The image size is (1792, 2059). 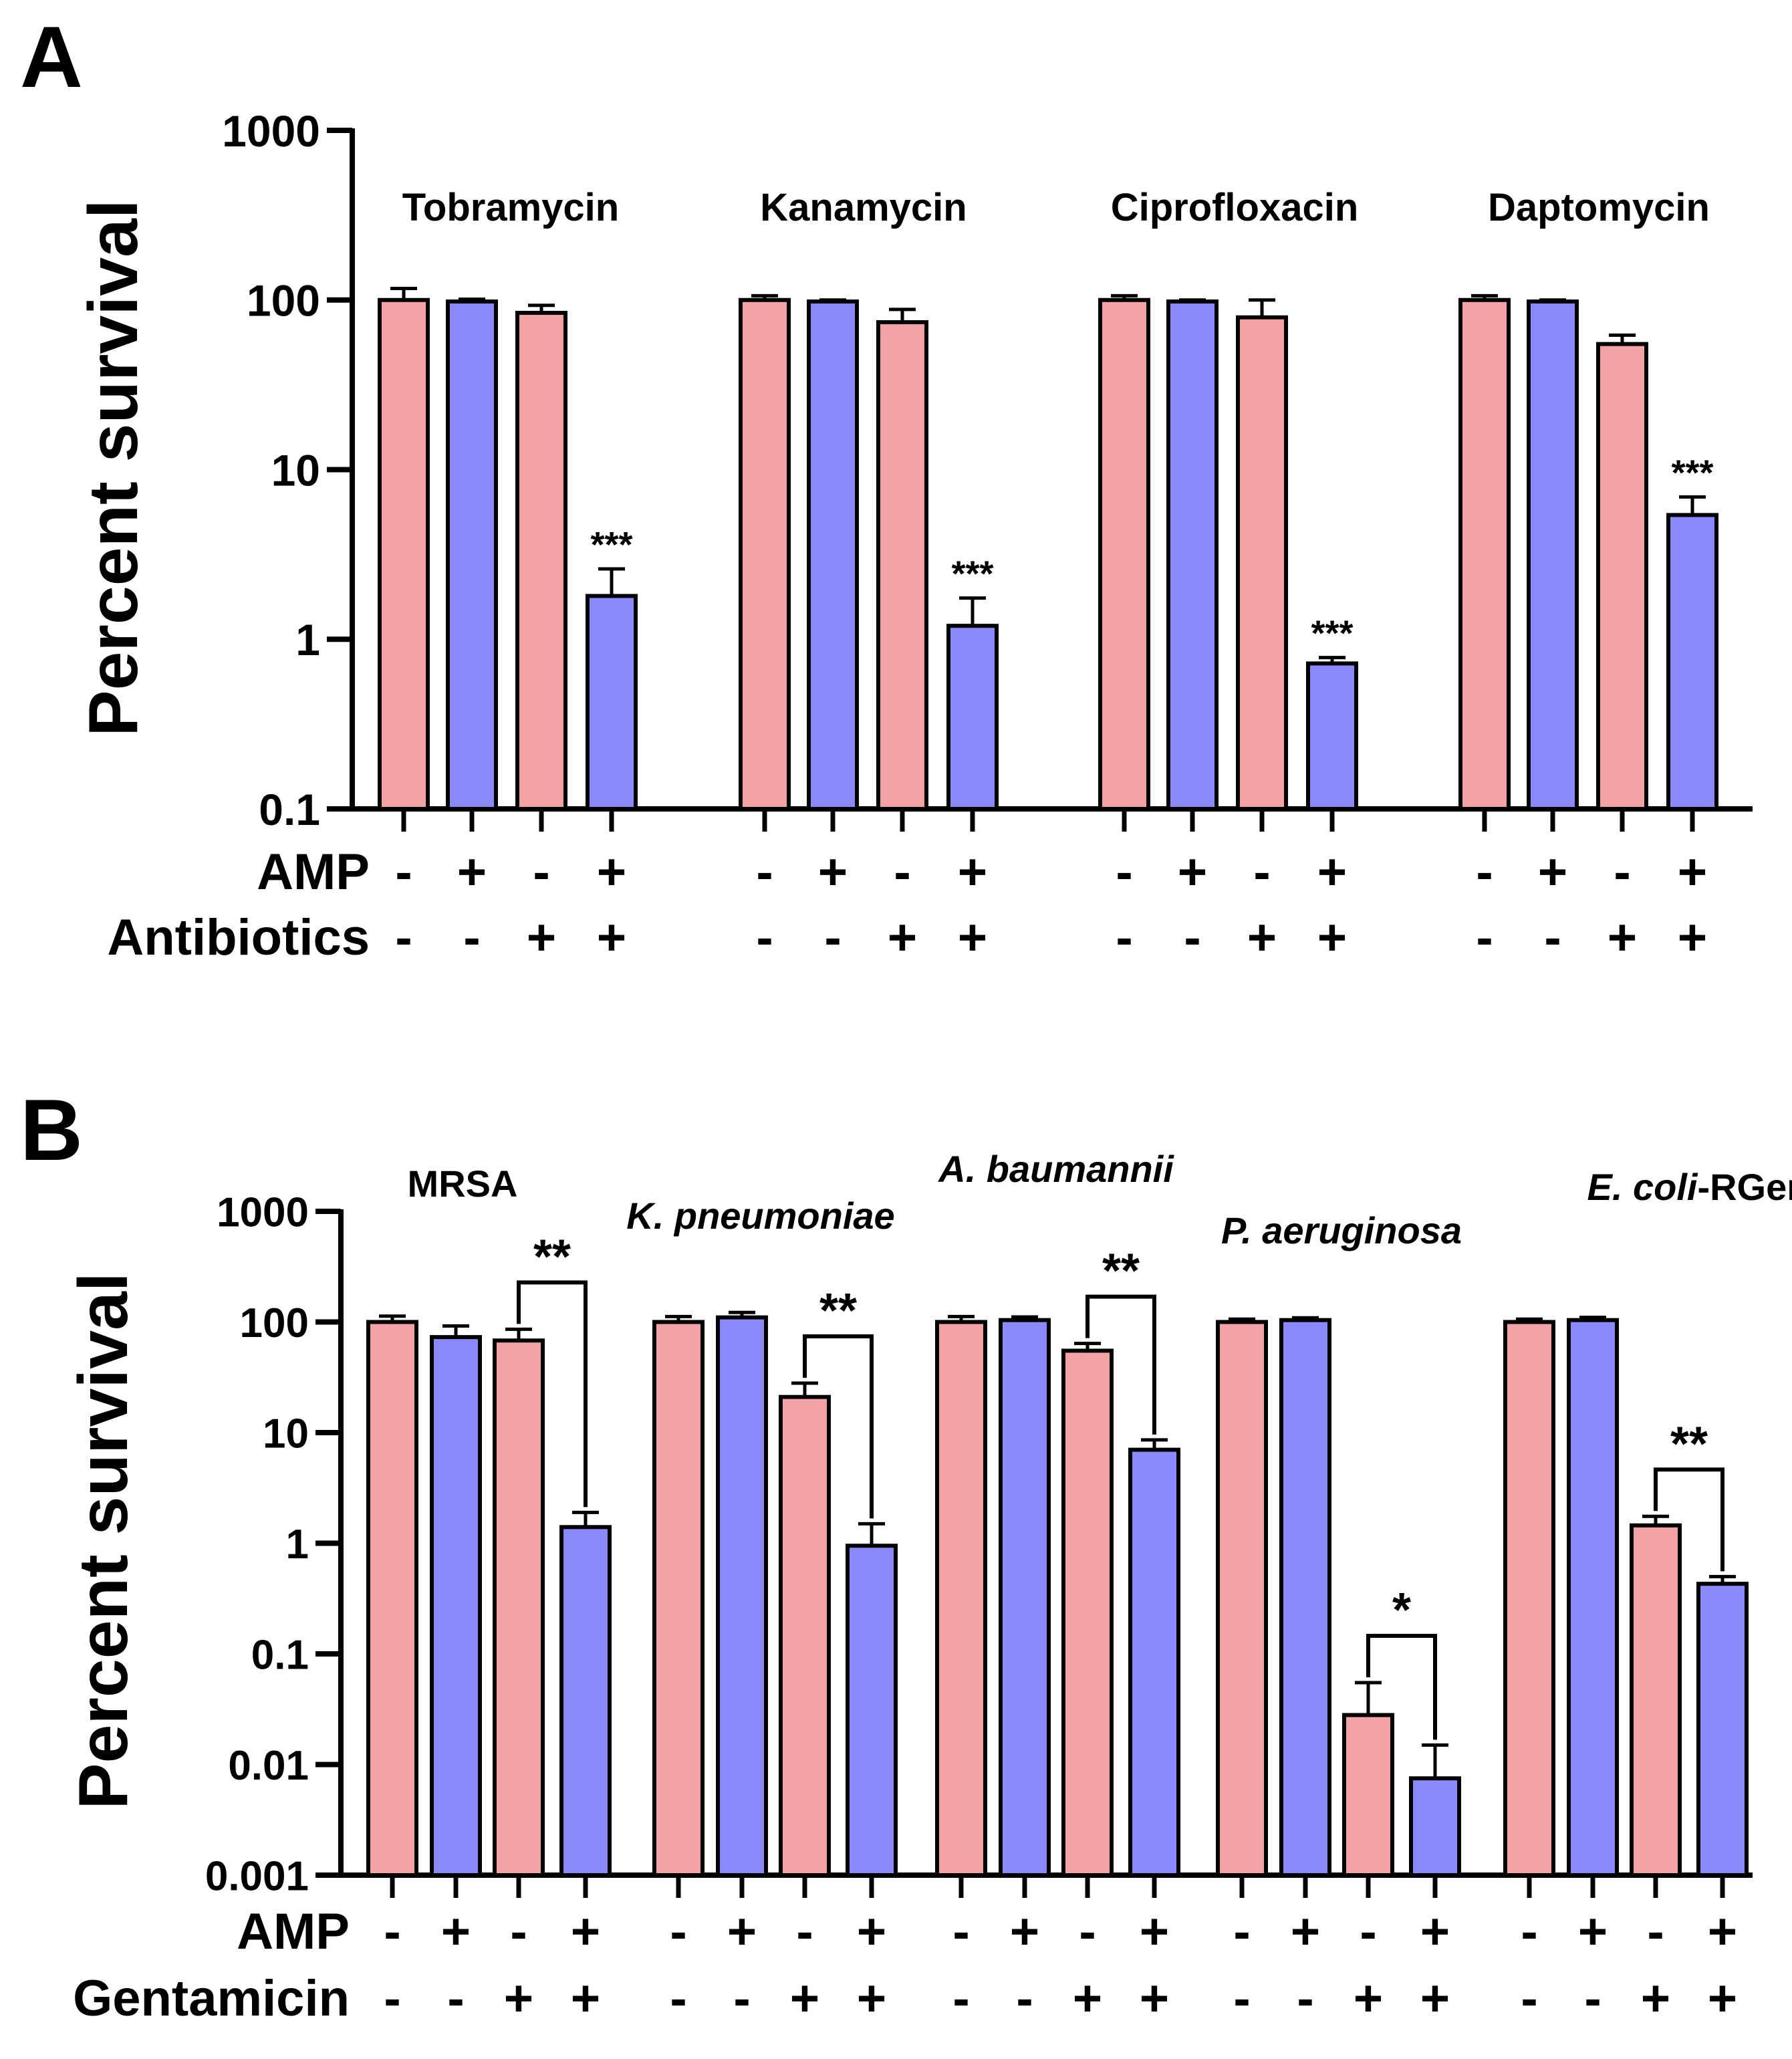 What do you see at coordinates (51, 1130) in the screenshot?
I see `panel-label: B` at bounding box center [51, 1130].